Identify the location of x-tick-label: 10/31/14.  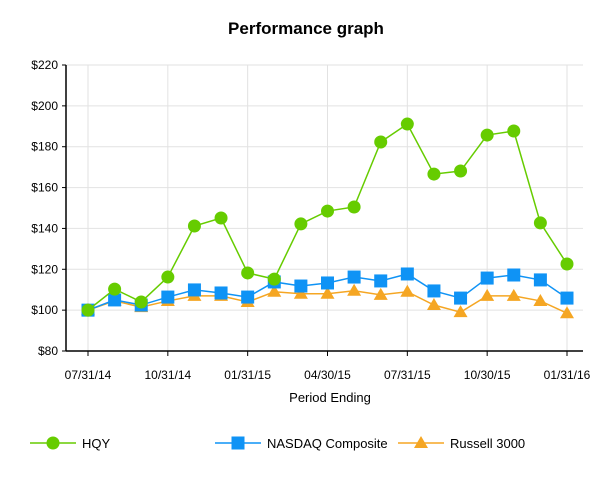
(167, 375).